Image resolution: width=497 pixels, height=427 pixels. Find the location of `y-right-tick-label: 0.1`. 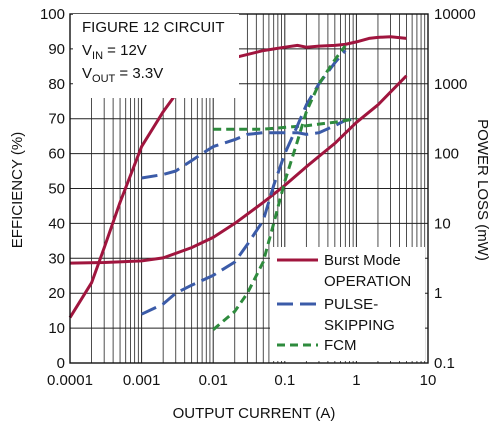

y-right-tick-label: 0.1 is located at coordinates (444, 363).